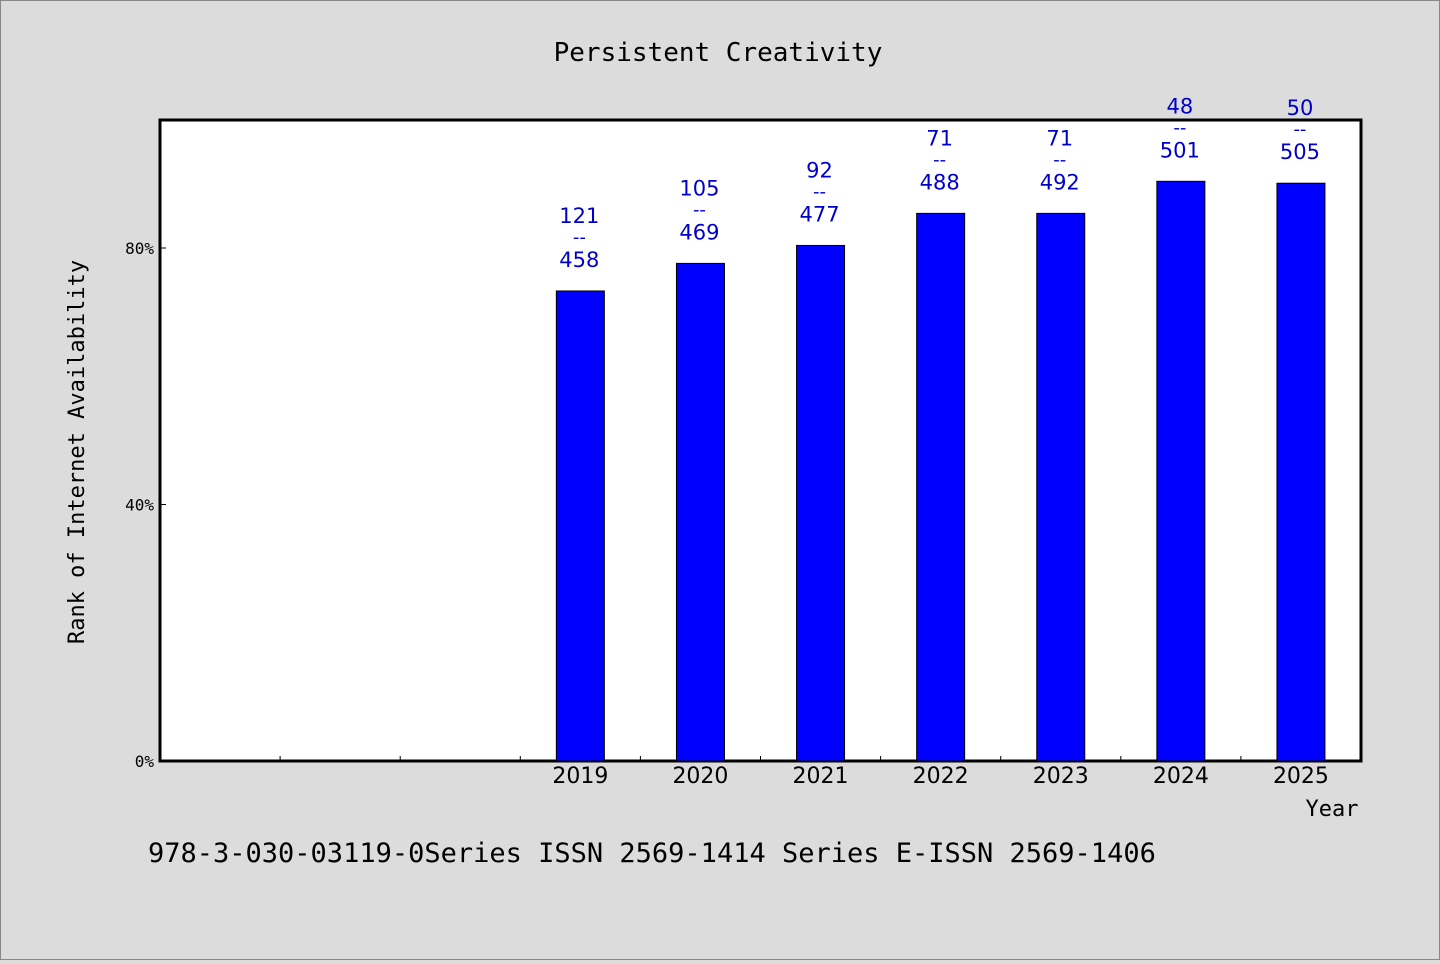 This screenshot has width=1440, height=964. What do you see at coordinates (941, 776) in the screenshot?
I see `x-tick-label: 2022` at bounding box center [941, 776].